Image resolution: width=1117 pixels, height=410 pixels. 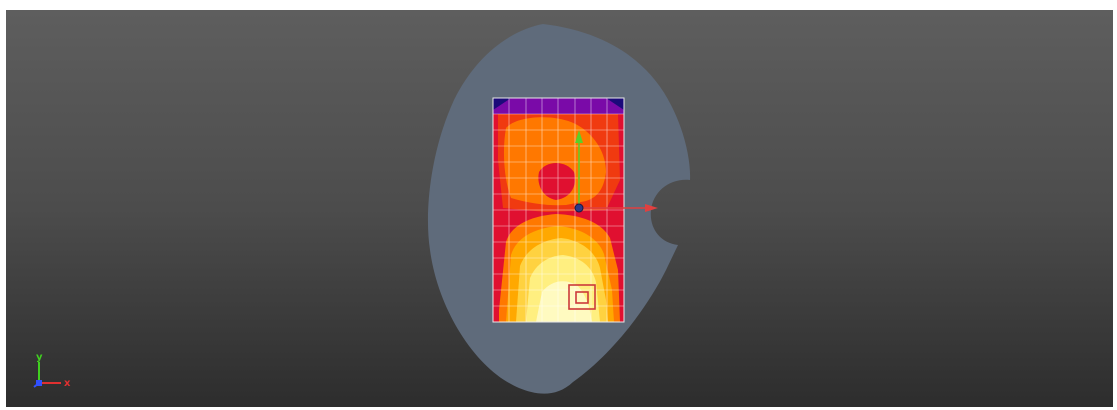 What do you see at coordinates (39, 357) in the screenshot?
I see `triad-y-label: y` at bounding box center [39, 357].